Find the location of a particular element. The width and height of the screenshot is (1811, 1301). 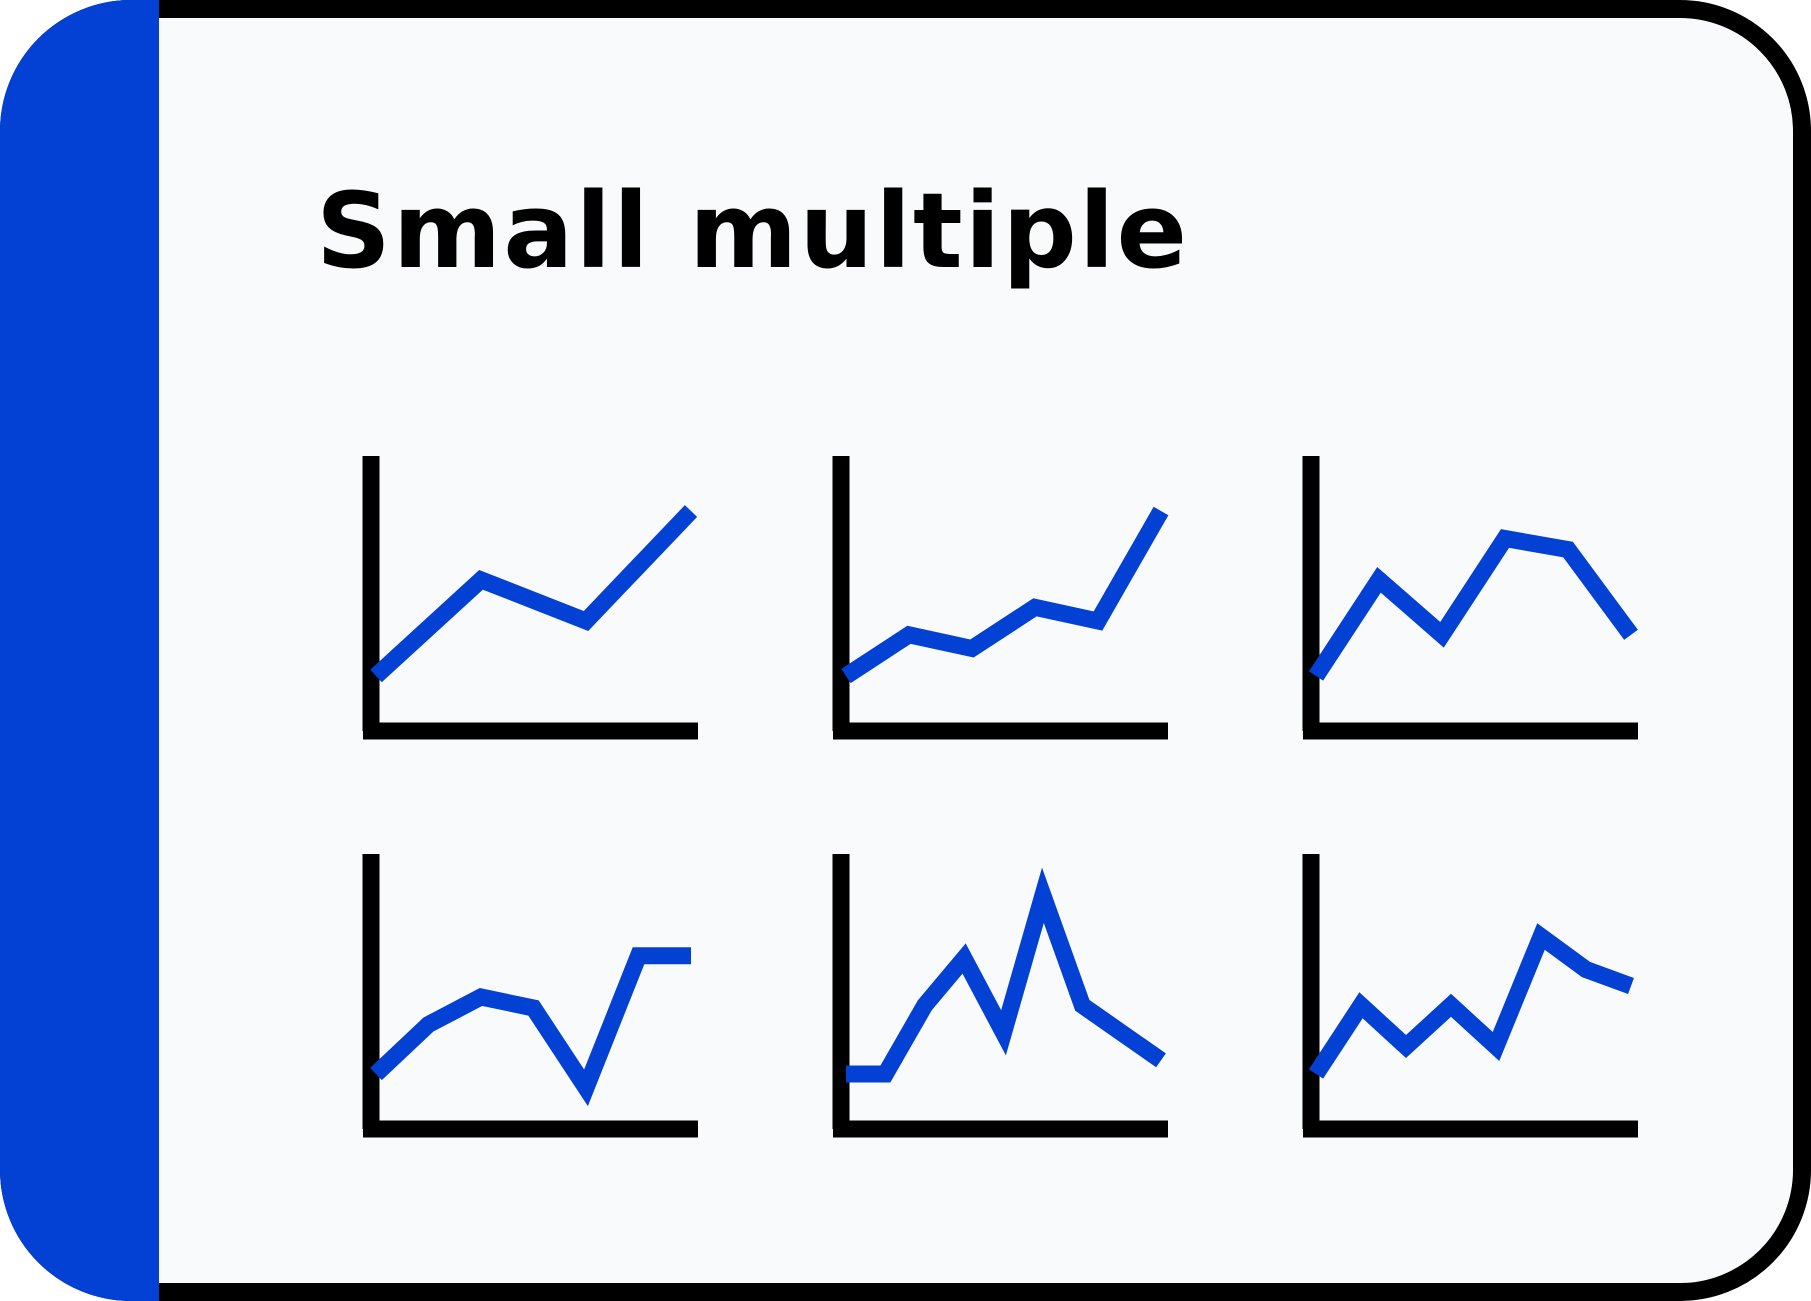

accent-bar is located at coordinates (79, 650).